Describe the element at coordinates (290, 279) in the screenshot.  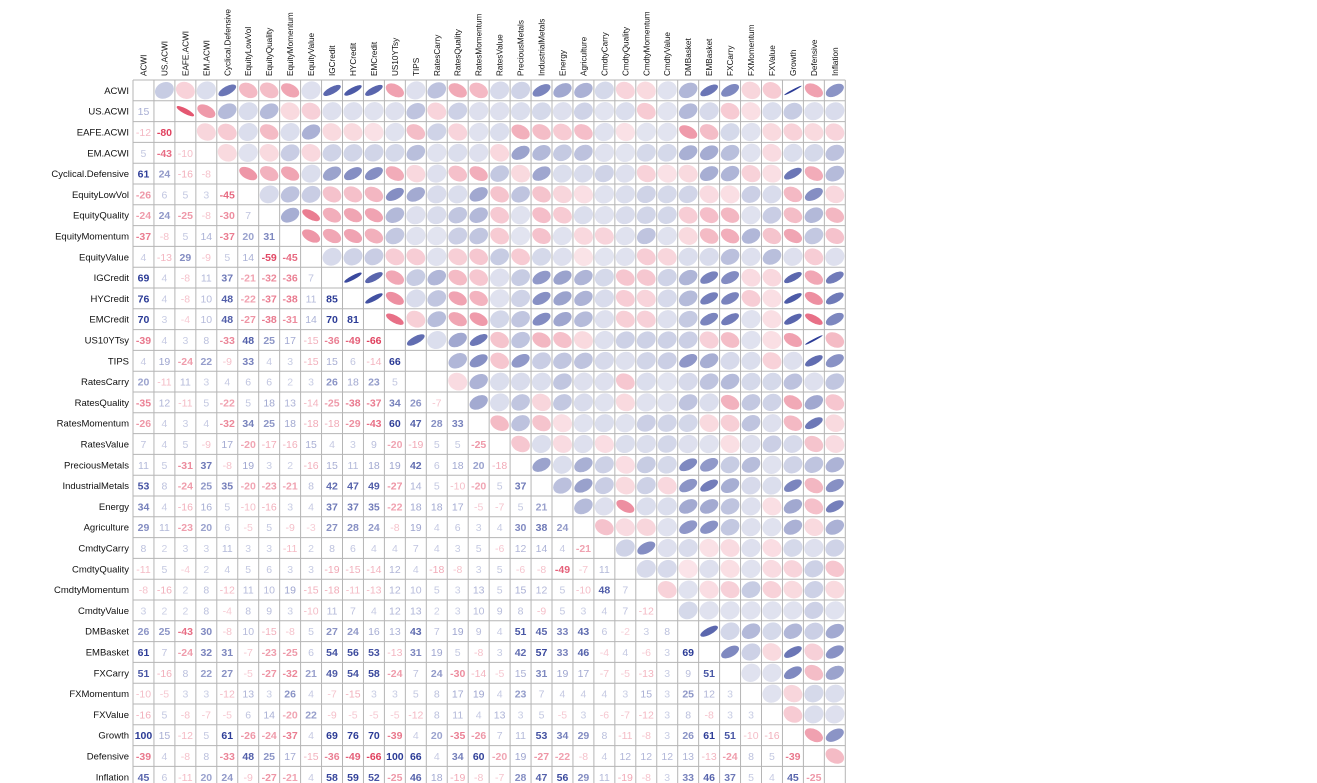
I see `correlation-value: -36` at that location.